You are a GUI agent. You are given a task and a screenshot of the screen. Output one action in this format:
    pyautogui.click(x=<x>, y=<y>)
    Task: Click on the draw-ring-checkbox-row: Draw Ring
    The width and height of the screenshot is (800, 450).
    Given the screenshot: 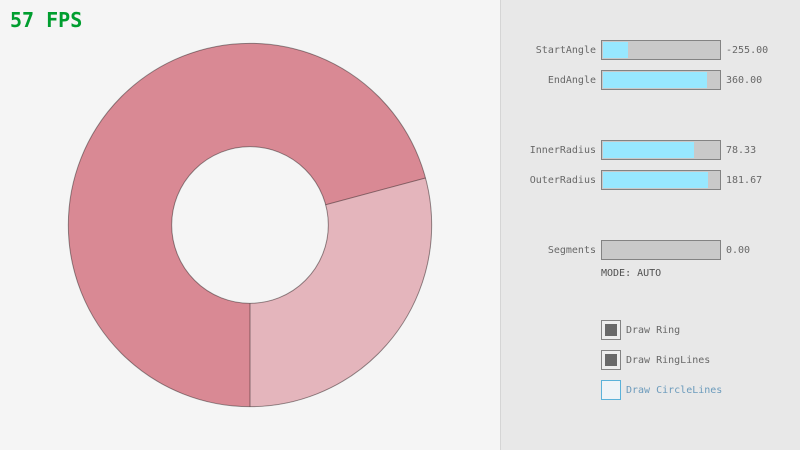 What is the action you would take?
    pyautogui.click(x=650, y=330)
    